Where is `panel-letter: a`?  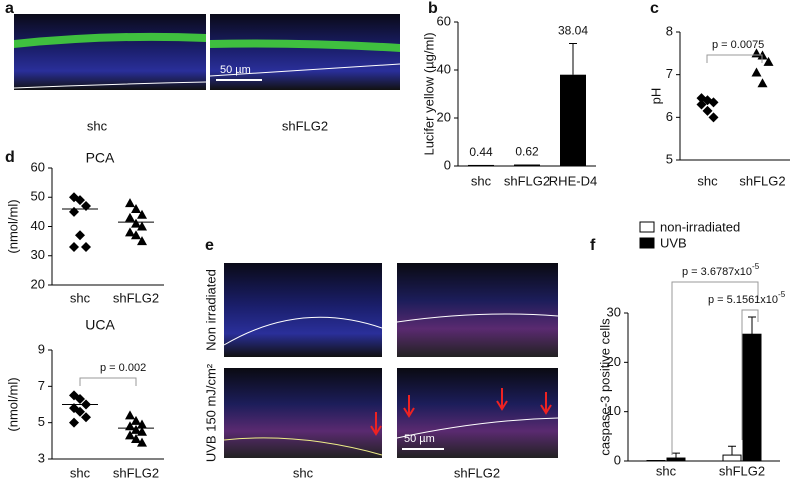
panel-letter: a is located at coordinates (9, 8).